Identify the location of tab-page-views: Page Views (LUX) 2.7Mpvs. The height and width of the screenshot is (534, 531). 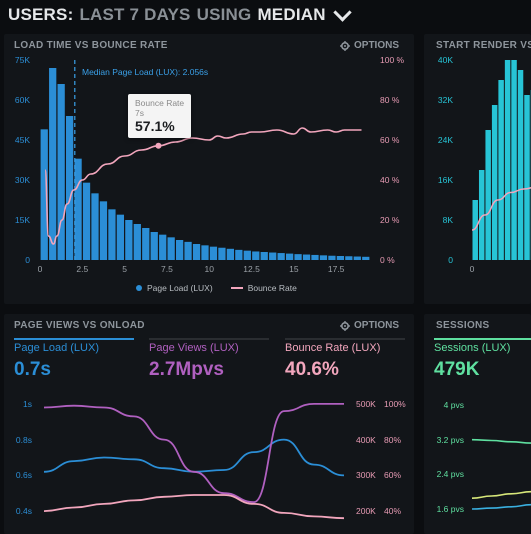
(209, 360).